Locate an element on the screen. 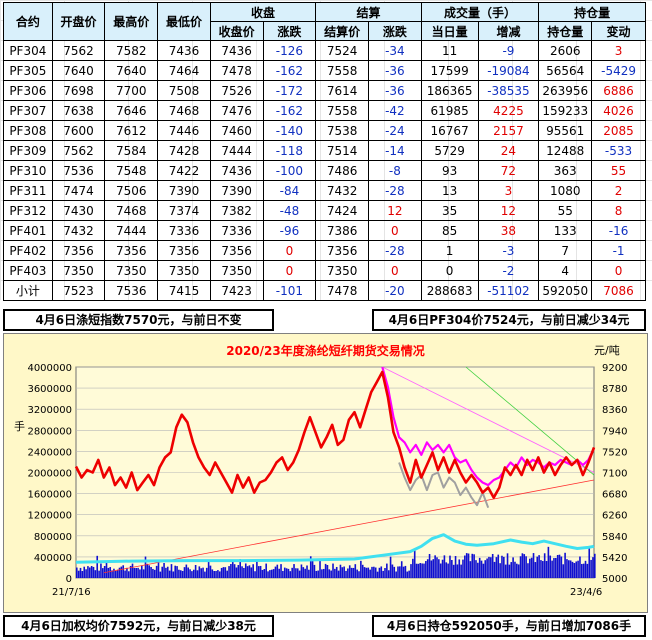 This screenshot has height=640, width=652. cell-schg: -14 is located at coordinates (395, 150).